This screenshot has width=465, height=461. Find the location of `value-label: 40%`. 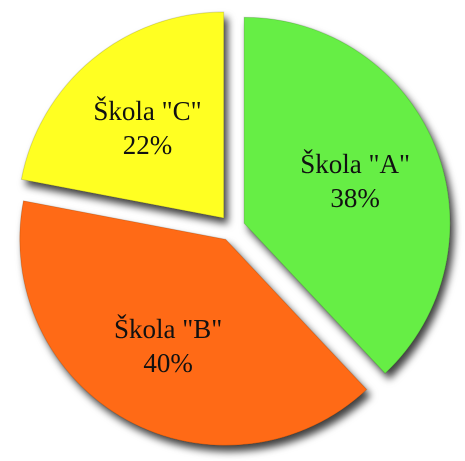

value-label: 40% is located at coordinates (168, 363).